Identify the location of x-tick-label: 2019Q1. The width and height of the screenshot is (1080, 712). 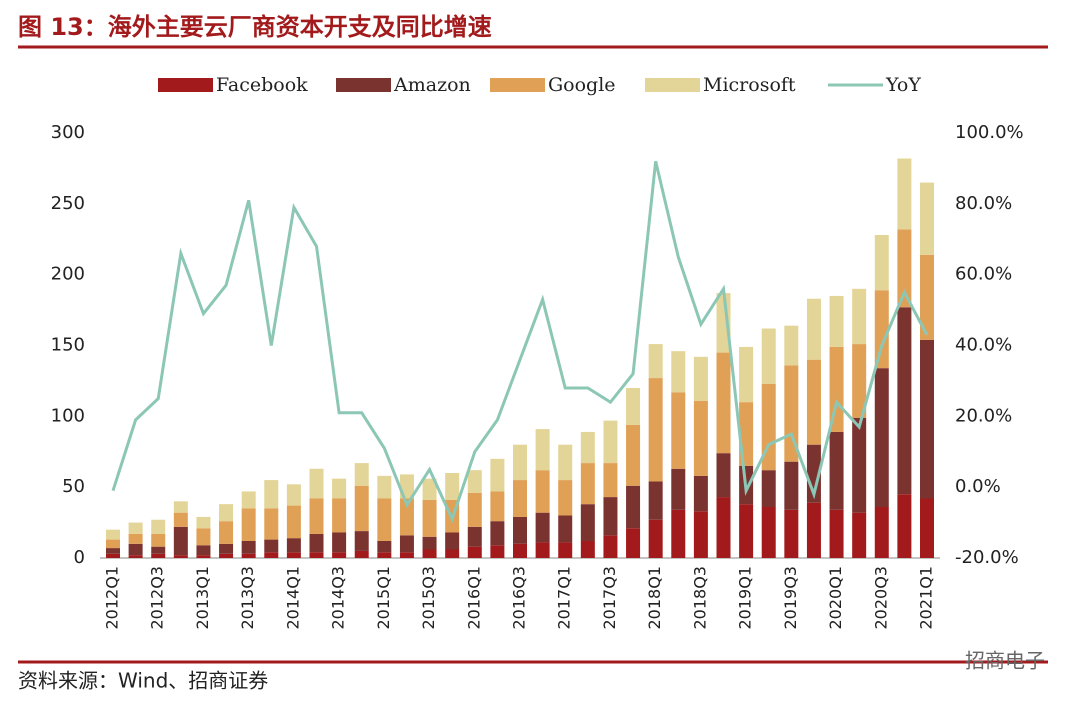
(745, 598).